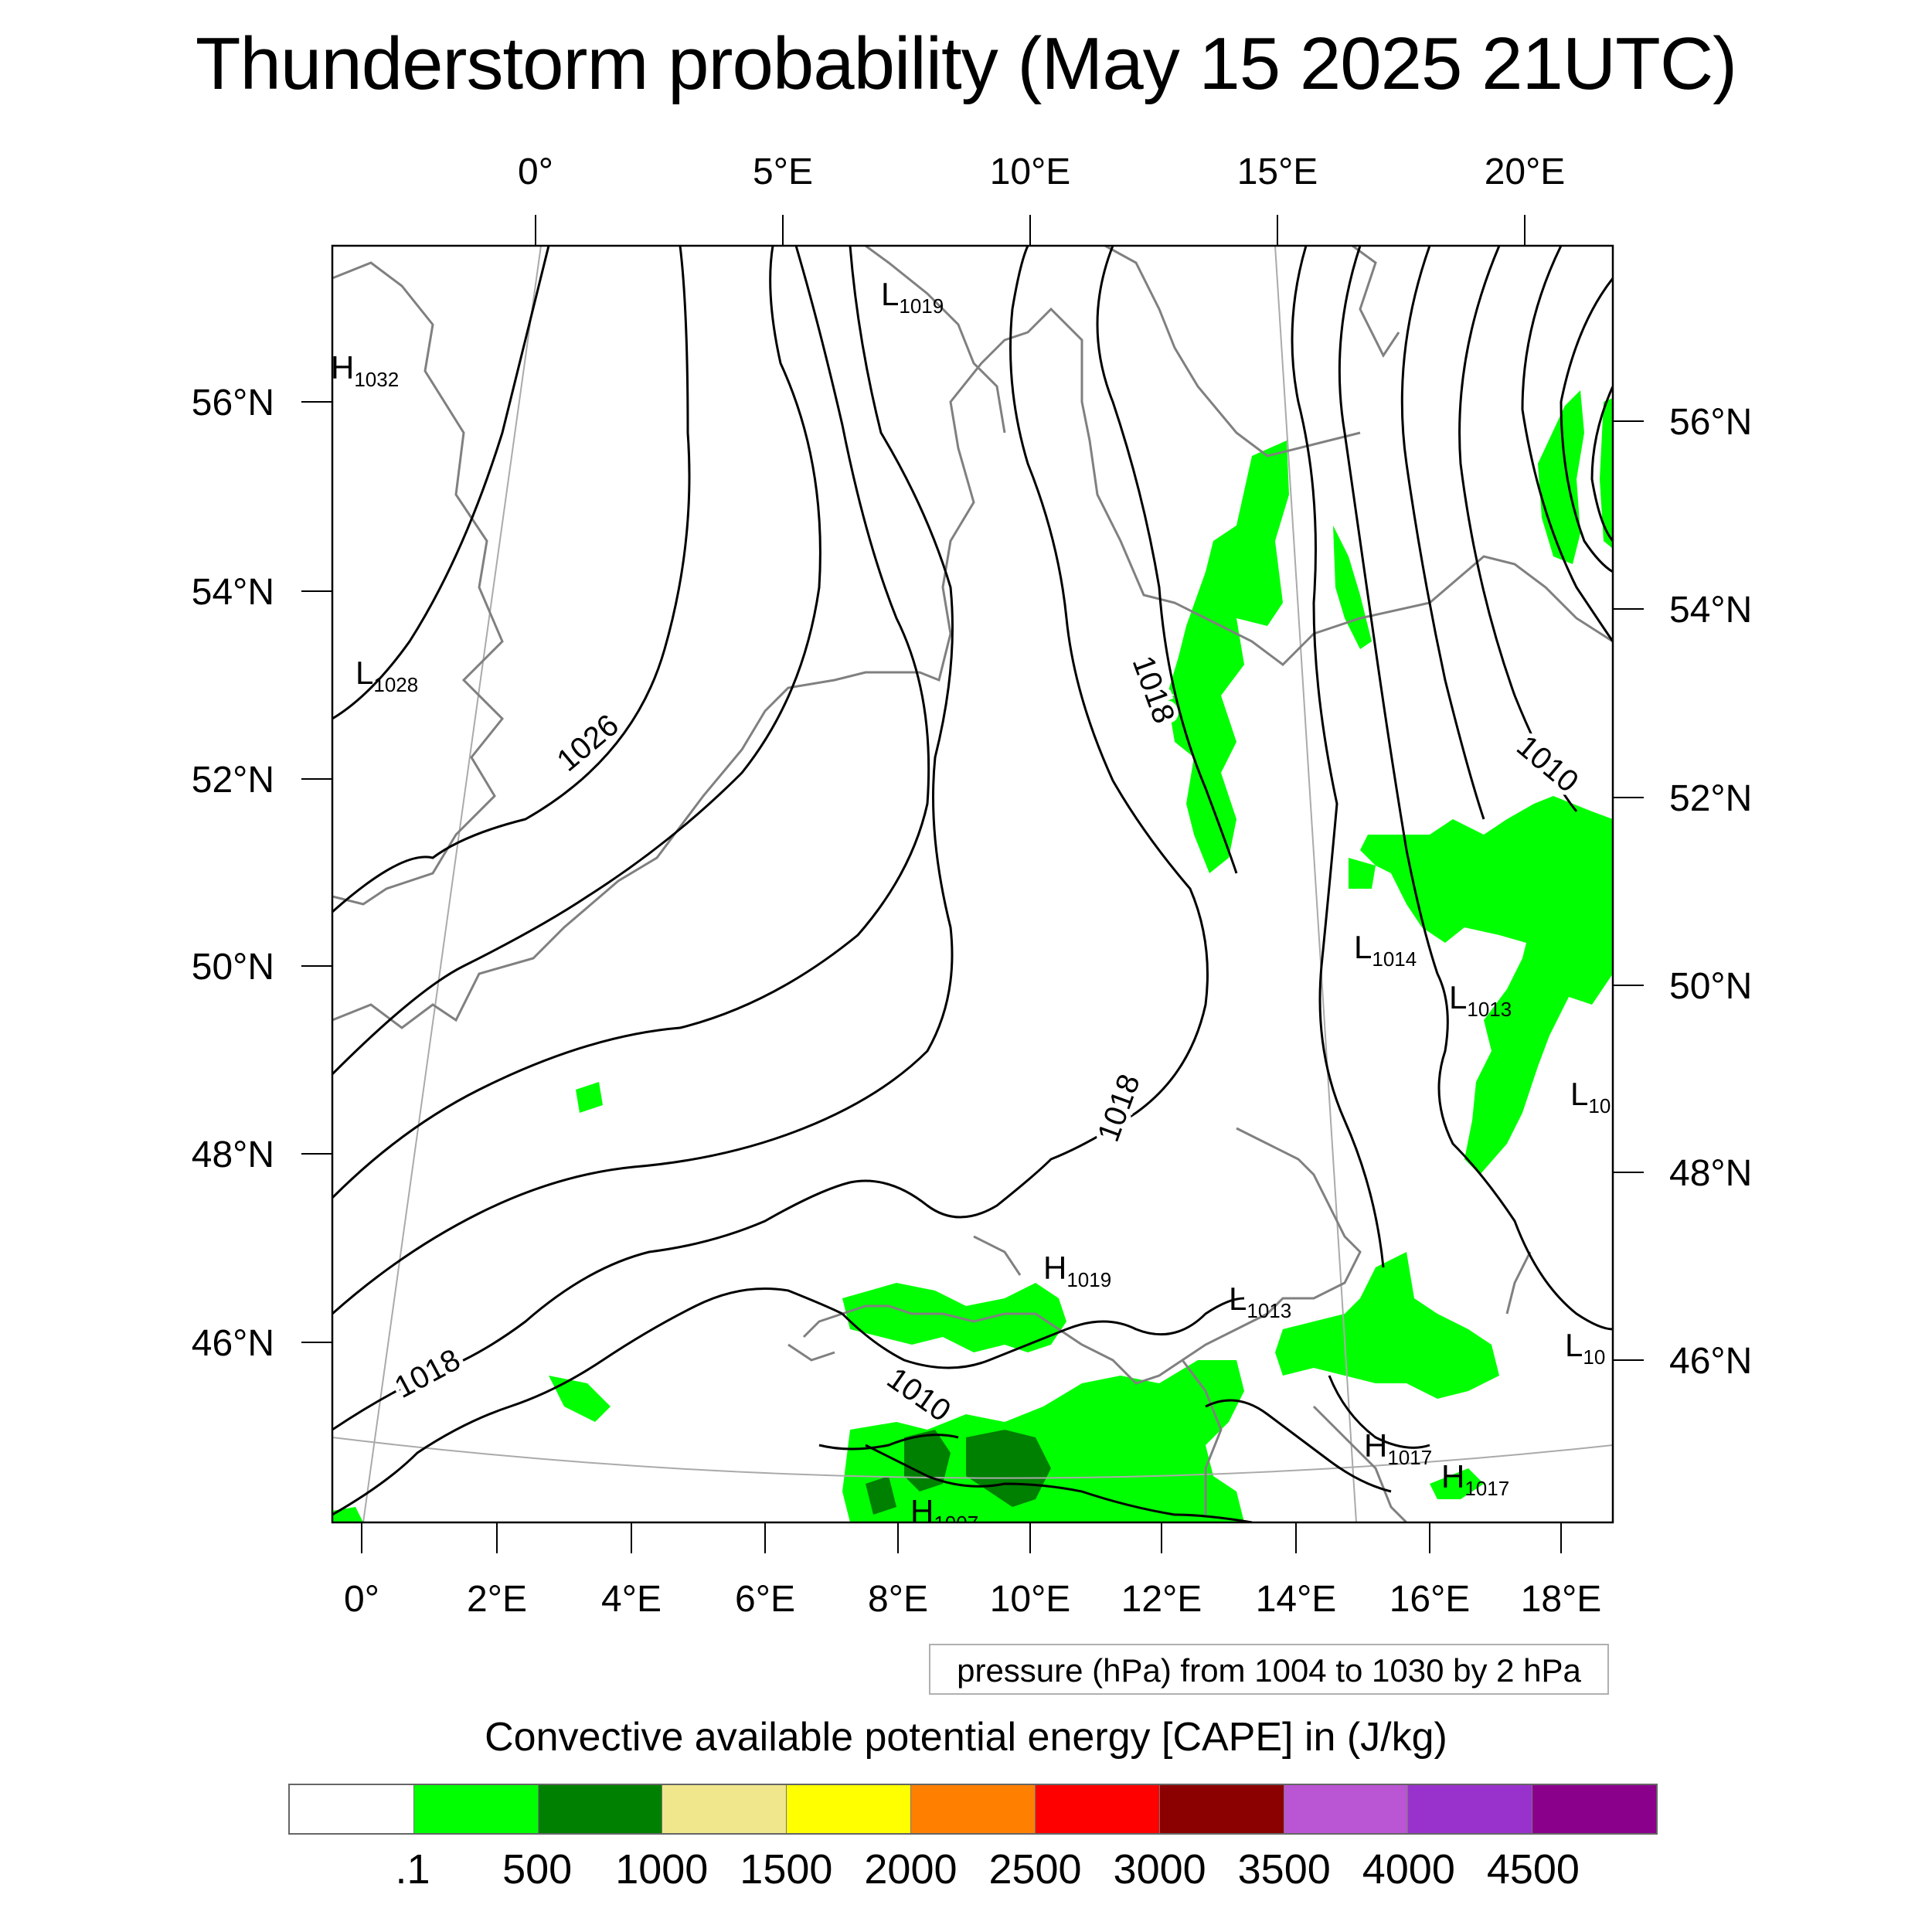 The image size is (1932, 1932). I want to click on right-lat-axis, so click(1628, 891).